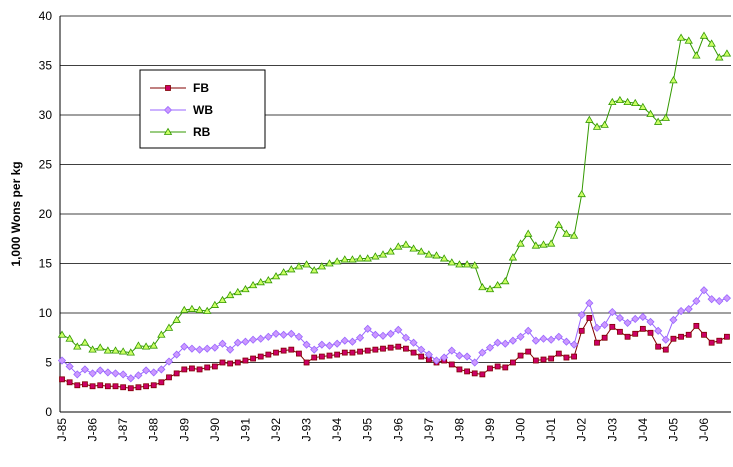 The height and width of the screenshot is (467, 733). What do you see at coordinates (551, 430) in the screenshot?
I see `x-tick-label: J-01` at bounding box center [551, 430].